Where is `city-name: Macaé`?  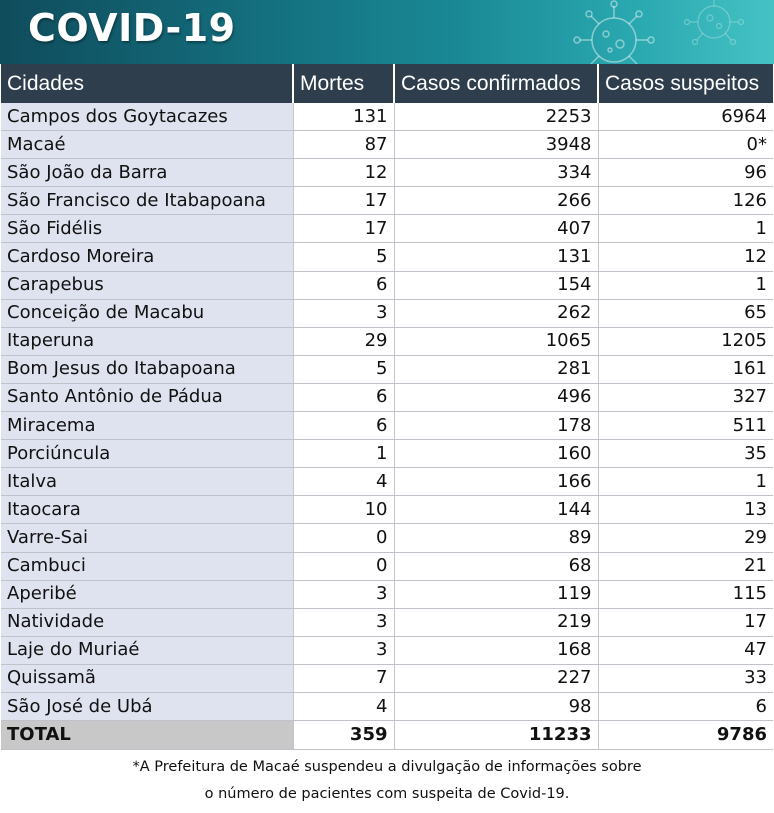 city-name: Macaé is located at coordinates (147, 145).